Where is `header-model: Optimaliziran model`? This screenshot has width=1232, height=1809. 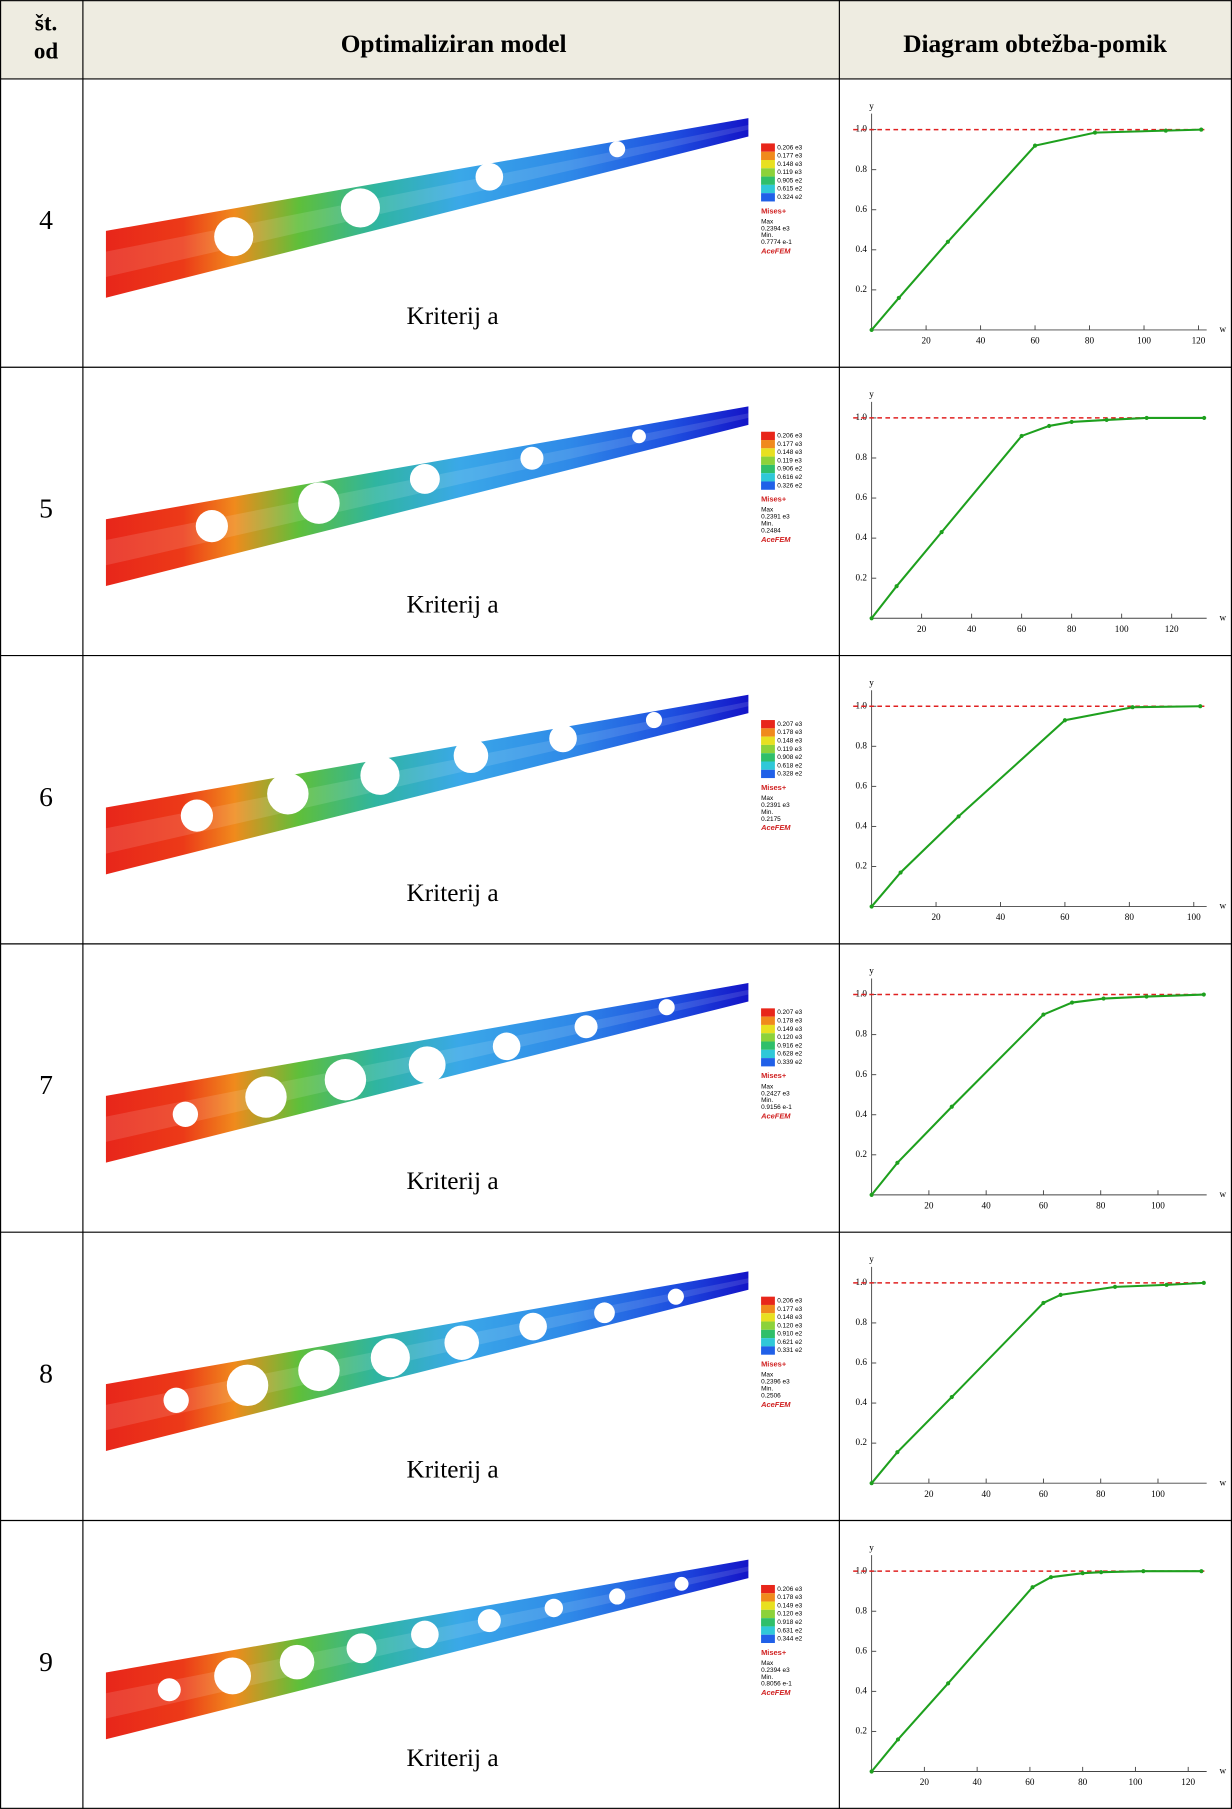 header-model: Optimaliziran model is located at coordinates (454, 44).